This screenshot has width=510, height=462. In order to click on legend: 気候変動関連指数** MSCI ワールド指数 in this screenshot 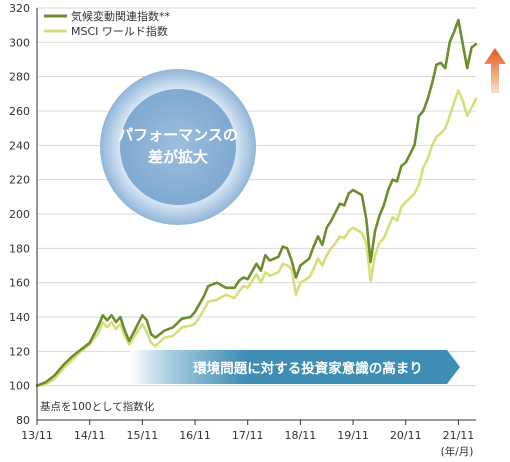, I will do `click(107, 23)`.